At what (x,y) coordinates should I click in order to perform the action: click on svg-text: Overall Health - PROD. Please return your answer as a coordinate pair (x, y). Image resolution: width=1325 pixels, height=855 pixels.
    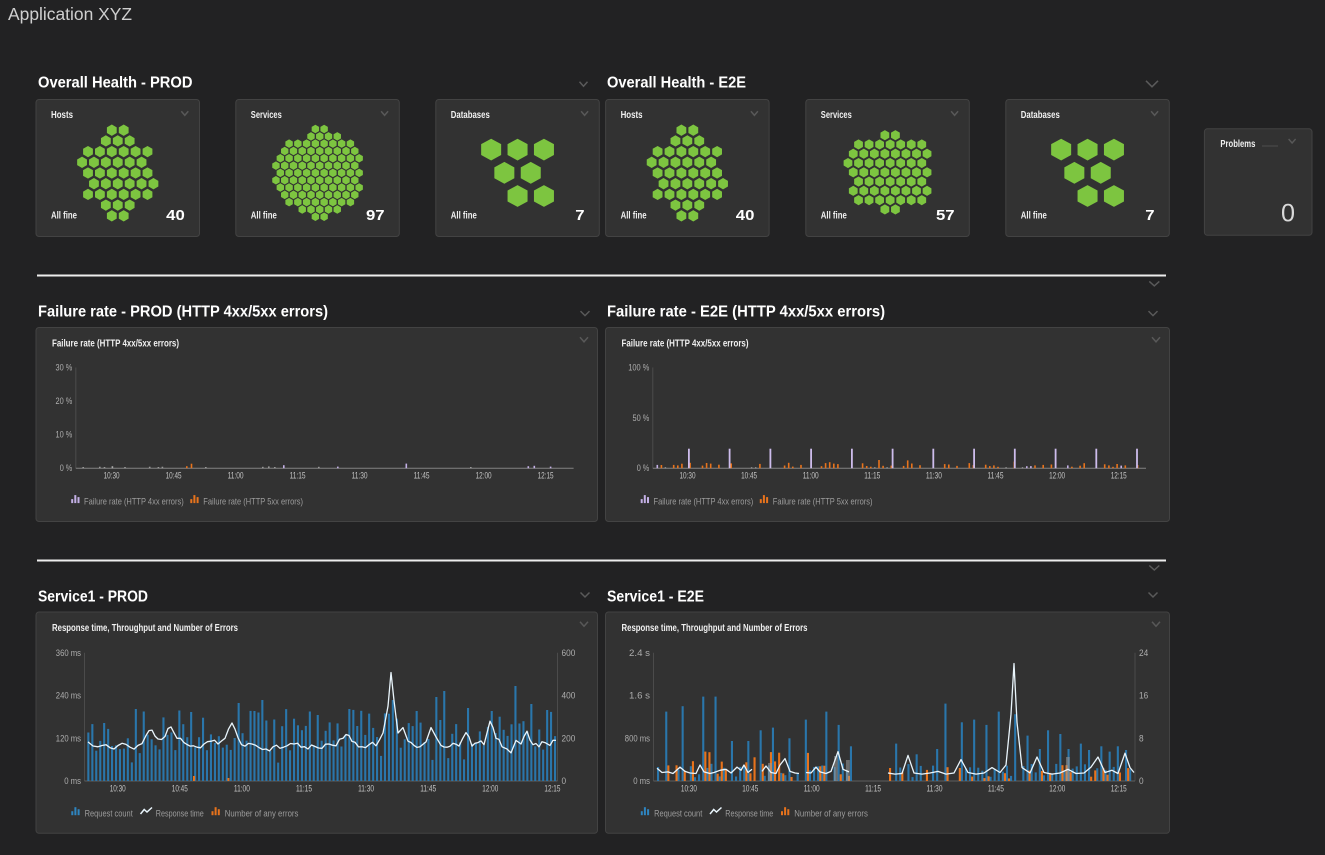
    Looking at the image, I should click on (115, 83).